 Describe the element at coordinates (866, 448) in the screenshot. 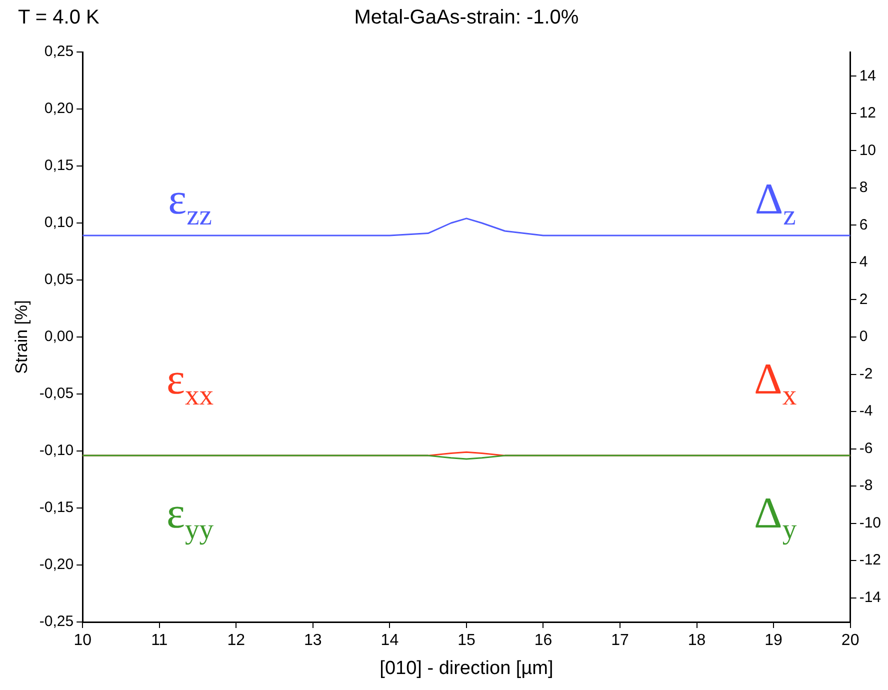

I see `y2-tick-label: -6` at that location.